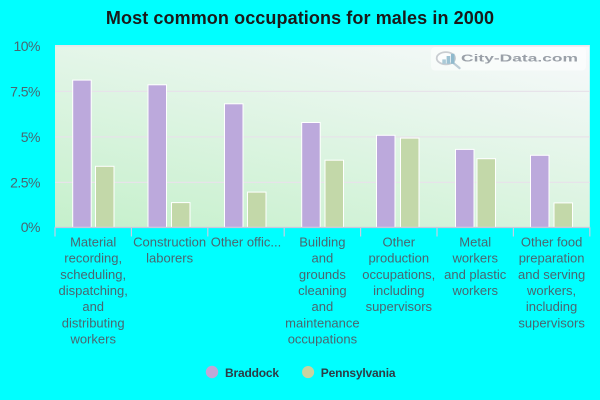 This screenshot has width=600, height=400. What do you see at coordinates (93, 290) in the screenshot?
I see `svg-text: dispatching,` at bounding box center [93, 290].